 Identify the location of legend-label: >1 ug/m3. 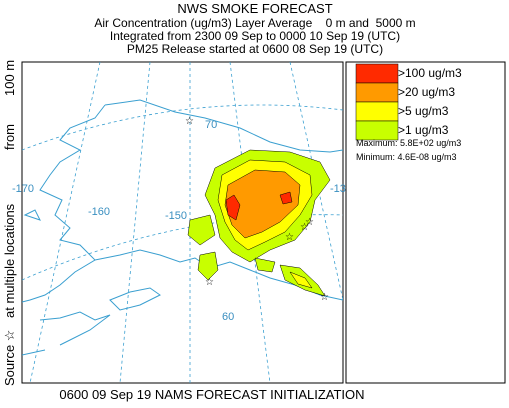
(423, 130).